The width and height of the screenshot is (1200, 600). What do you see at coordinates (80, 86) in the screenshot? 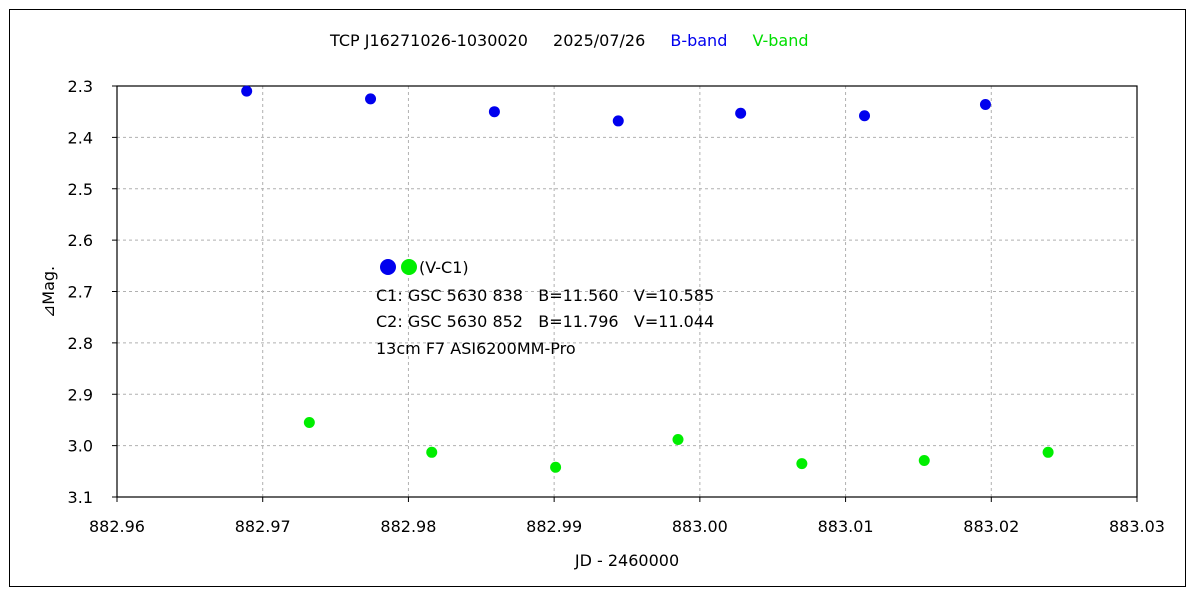
I see `y-tick-label: 2.3` at bounding box center [80, 86].